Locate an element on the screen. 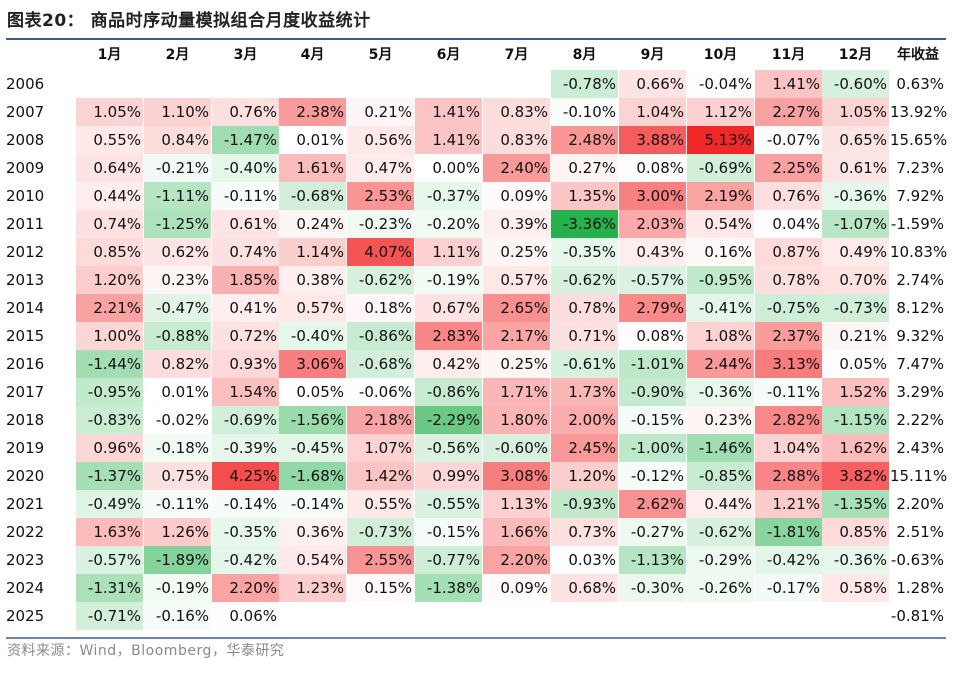 This screenshot has height=675, width=957. return-cell: 3.00% is located at coordinates (652, 196).